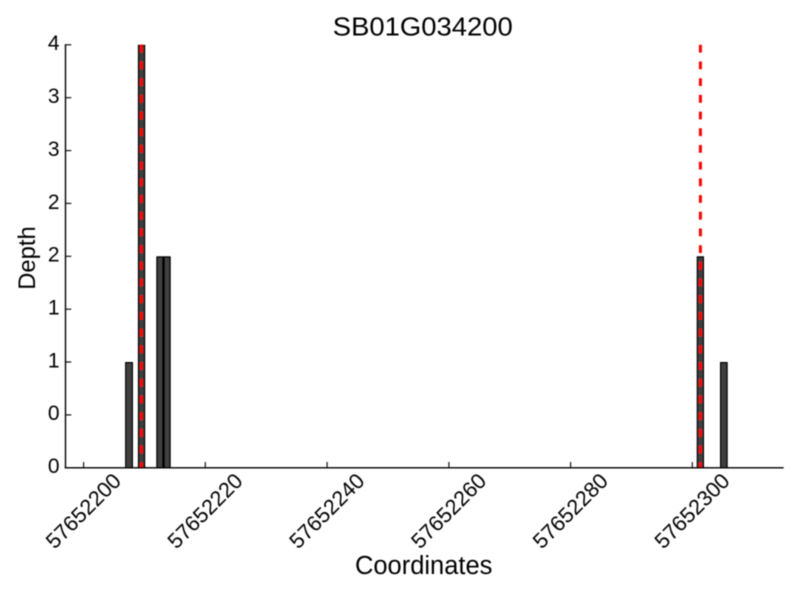 The width and height of the screenshot is (800, 600). Describe the element at coordinates (54, 43) in the screenshot. I see `svg-text: 4` at that location.